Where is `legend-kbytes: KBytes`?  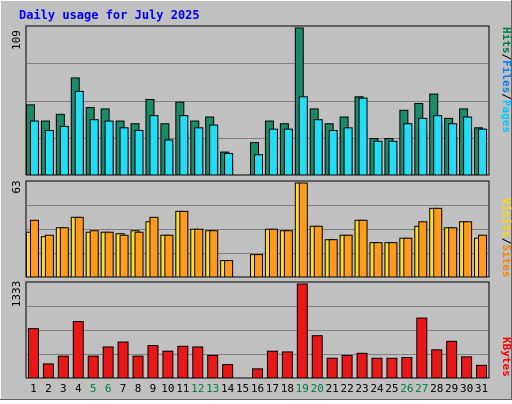 legend-kbytes: KBytes is located at coordinates (506, 357).